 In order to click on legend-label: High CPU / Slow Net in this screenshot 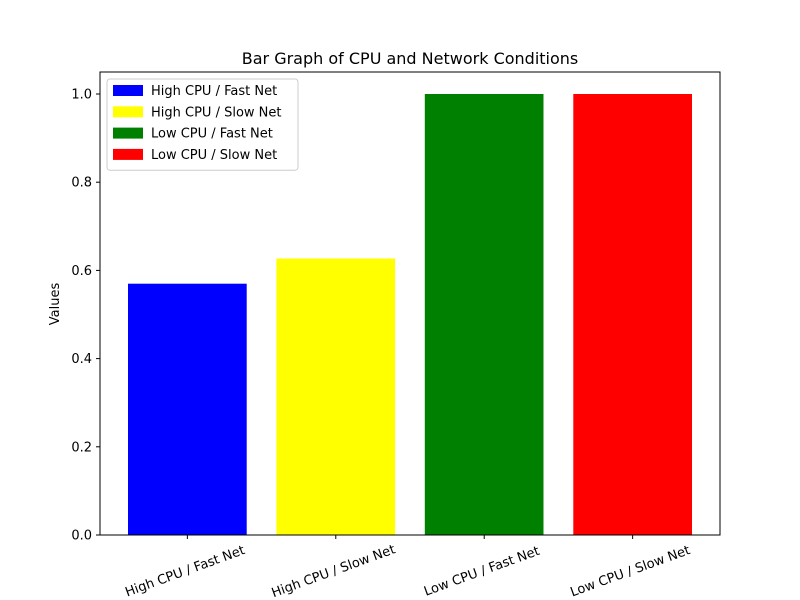, I will do `click(216, 112)`.